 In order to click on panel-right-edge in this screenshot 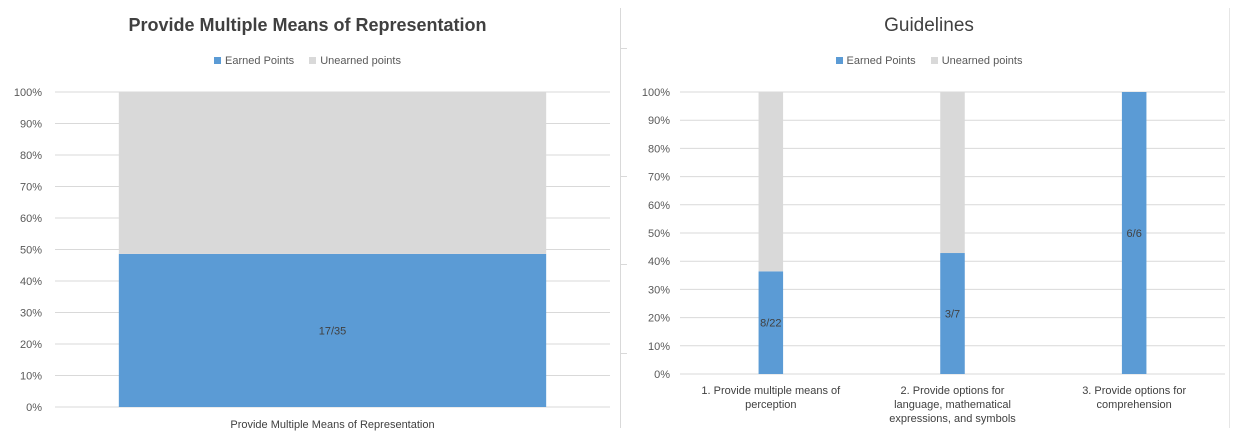, I will do `click(1229, 218)`.